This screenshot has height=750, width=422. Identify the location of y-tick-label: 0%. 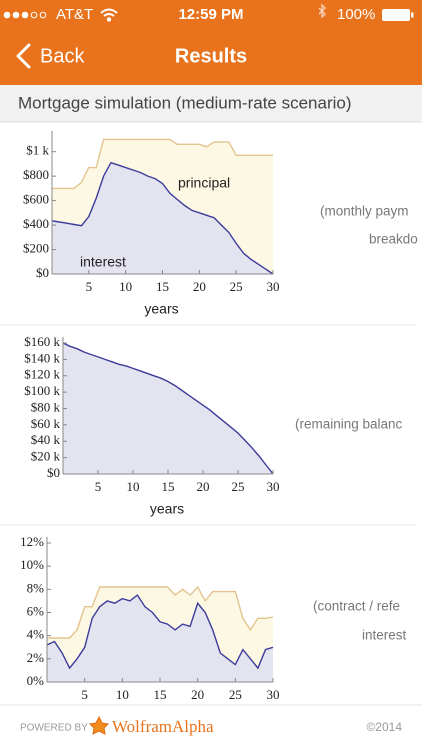
(36, 680).